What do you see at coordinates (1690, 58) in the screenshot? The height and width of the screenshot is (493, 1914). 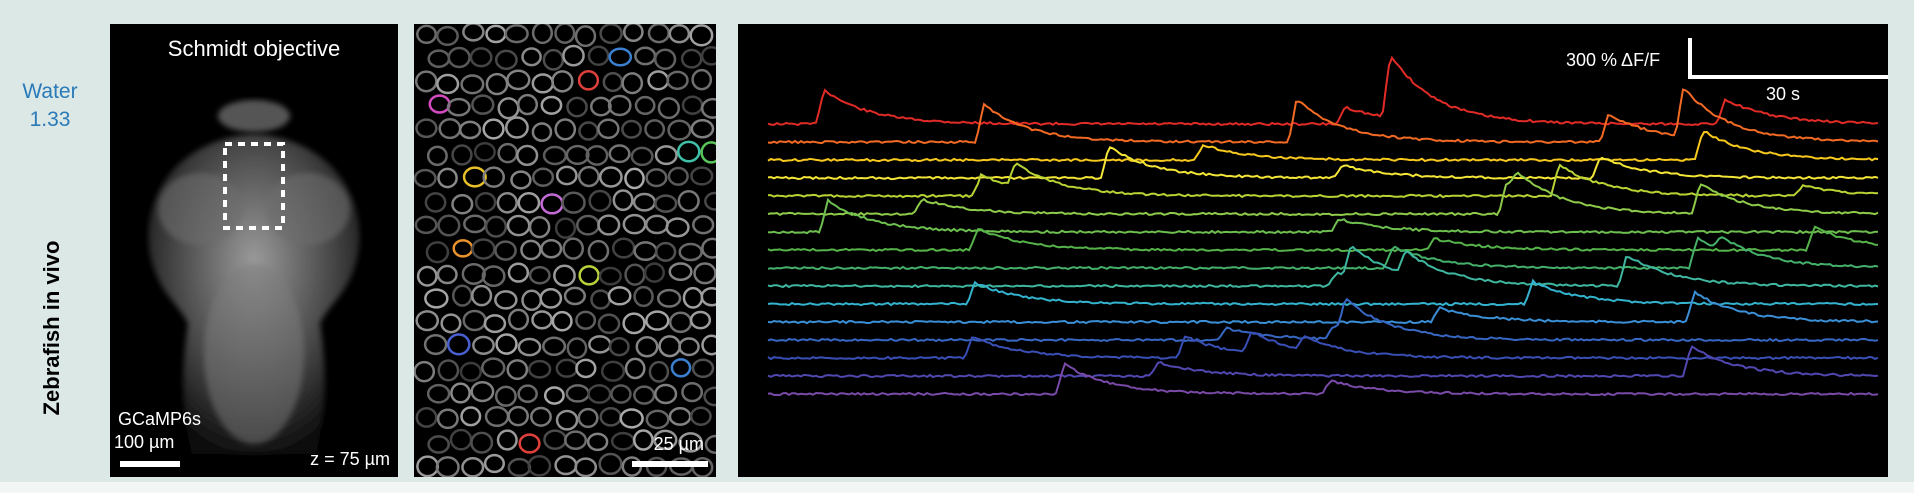 I see `scale-y-bar` at bounding box center [1690, 58].